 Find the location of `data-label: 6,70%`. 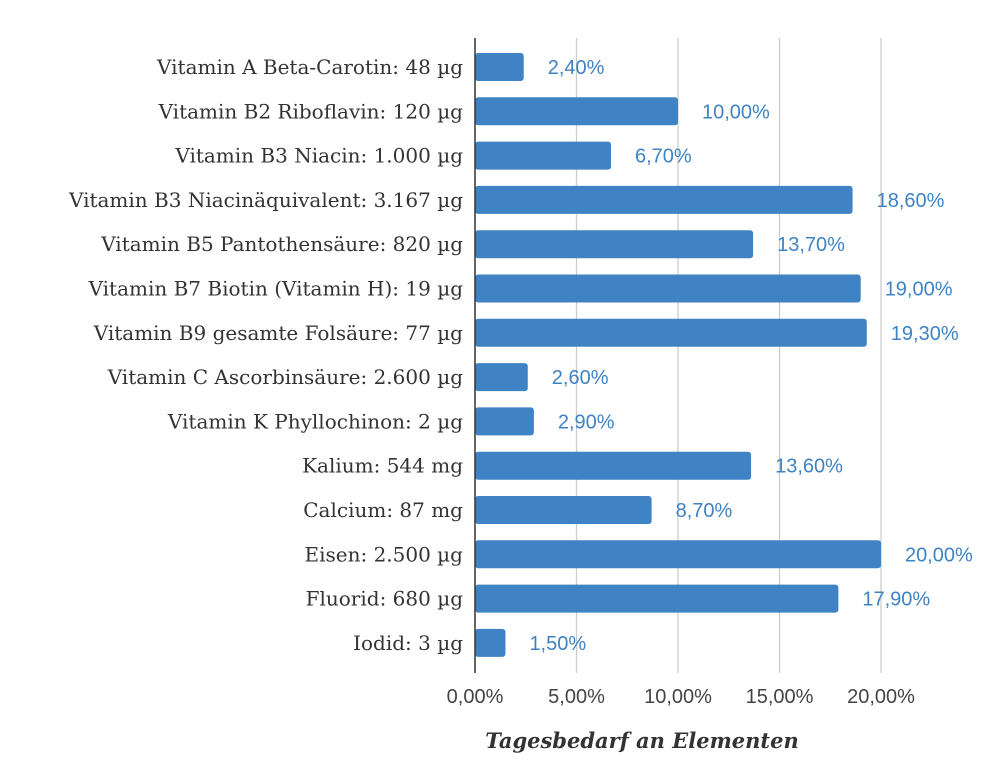

data-label: 6,70% is located at coordinates (663, 157).